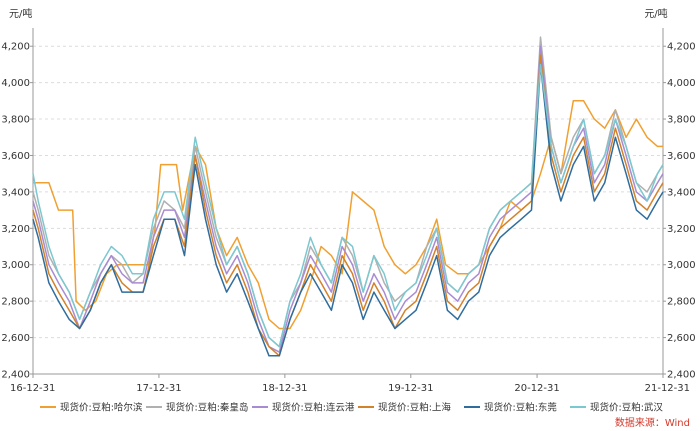 Image resolution: width=700 pixels, height=431 pixels. What do you see at coordinates (15, 265) in the screenshot?
I see `y-tick-left-3000: 3,000` at bounding box center [15, 265].